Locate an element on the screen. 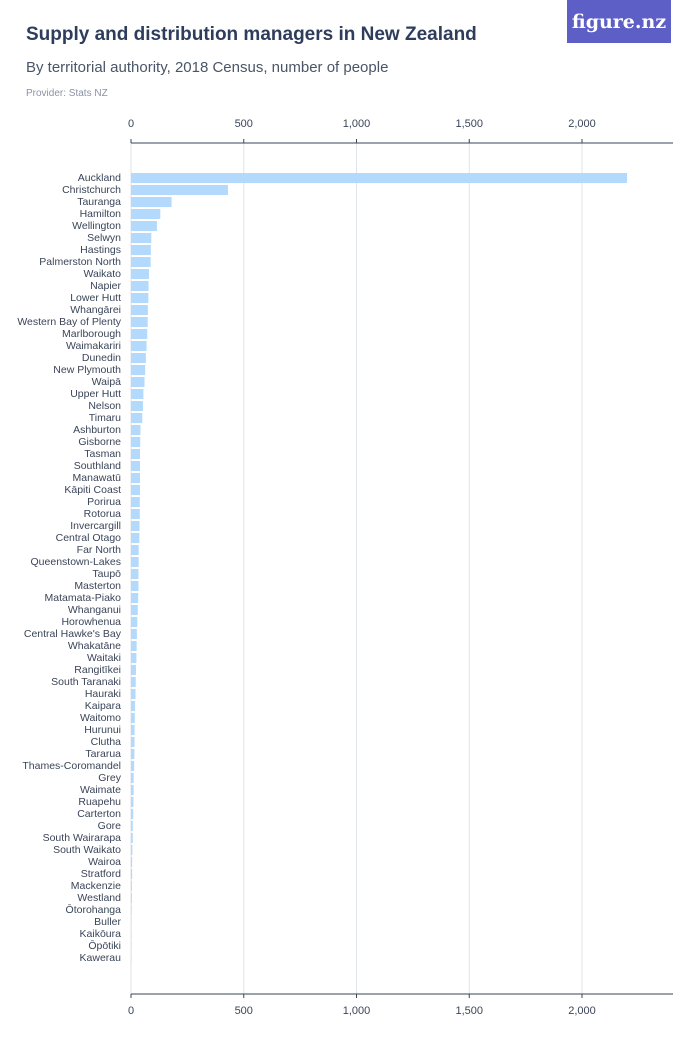 The image size is (700, 1050). category-label-65: Kawerau is located at coordinates (101, 958).